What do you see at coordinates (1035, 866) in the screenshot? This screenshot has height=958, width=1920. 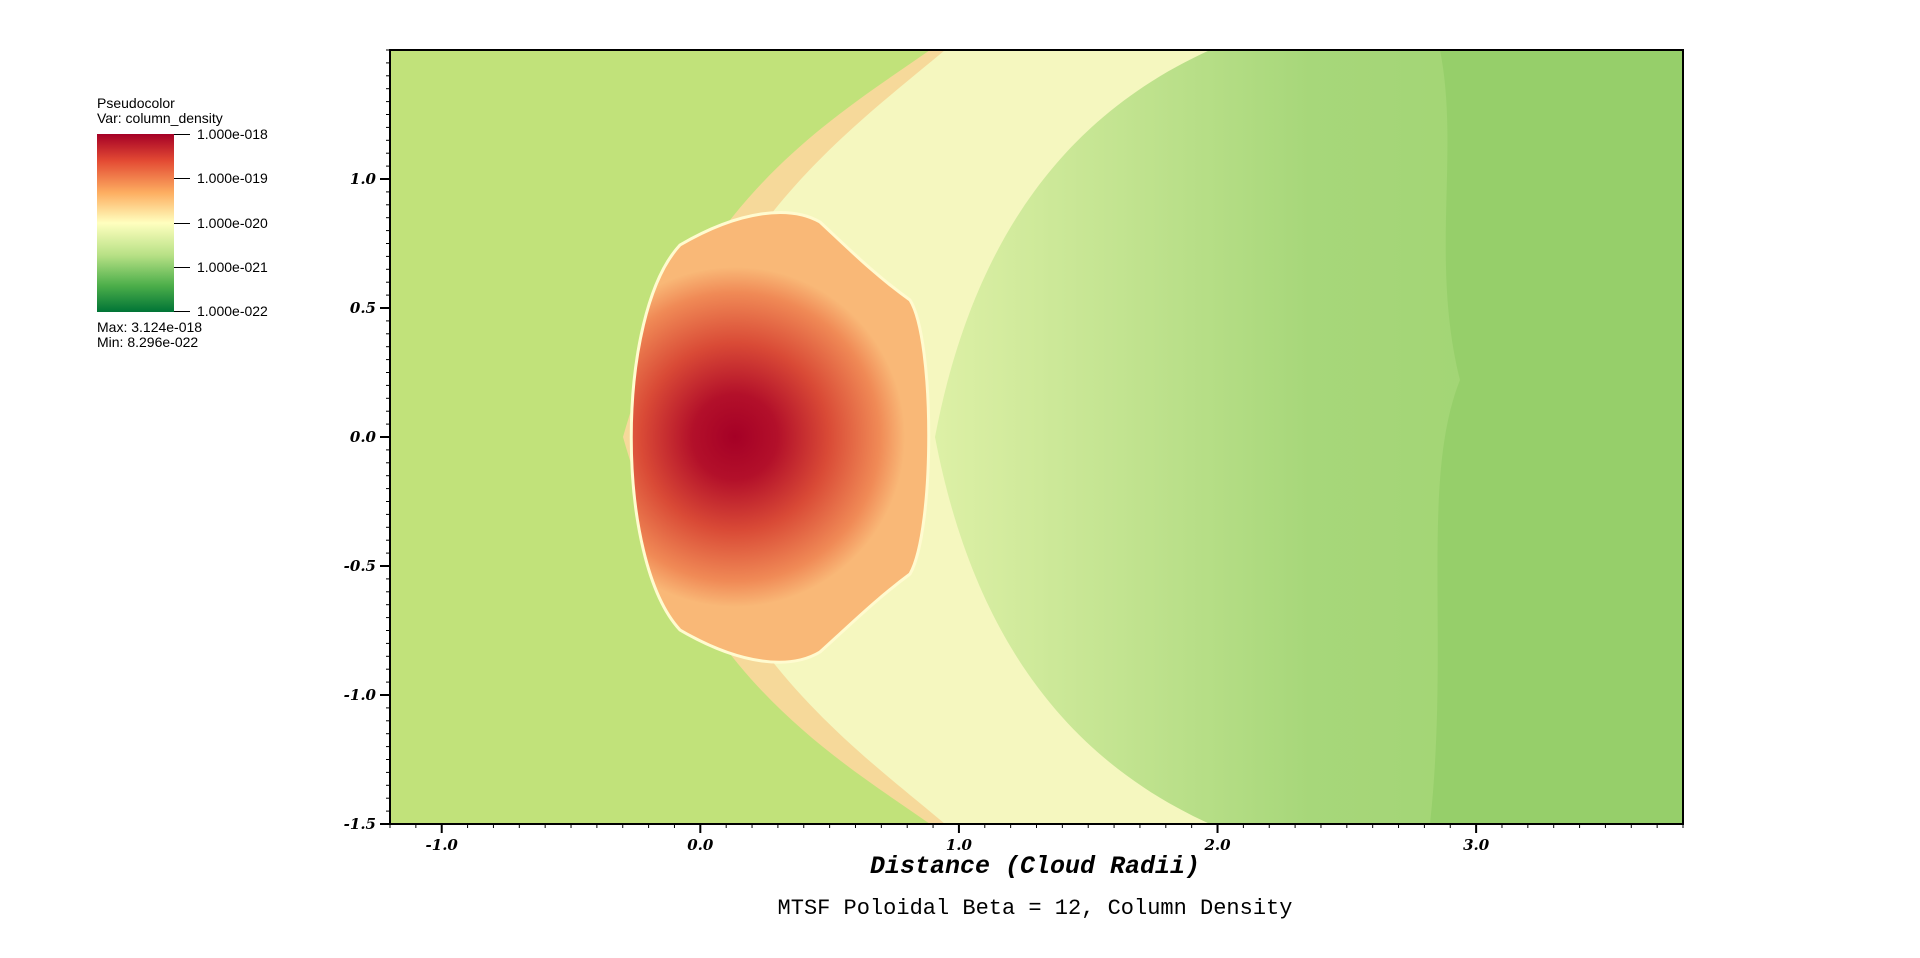 I see `x-axis-title: Distance (Cloud Radii)` at bounding box center [1035, 866].